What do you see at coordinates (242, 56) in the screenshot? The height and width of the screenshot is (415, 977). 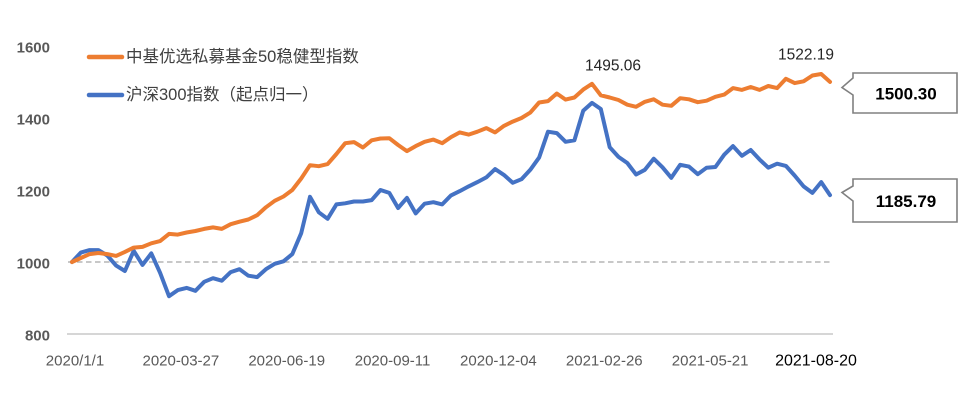 I see `fund50-legend-label: 中基优选私募基金50稳健型指数` at bounding box center [242, 56].